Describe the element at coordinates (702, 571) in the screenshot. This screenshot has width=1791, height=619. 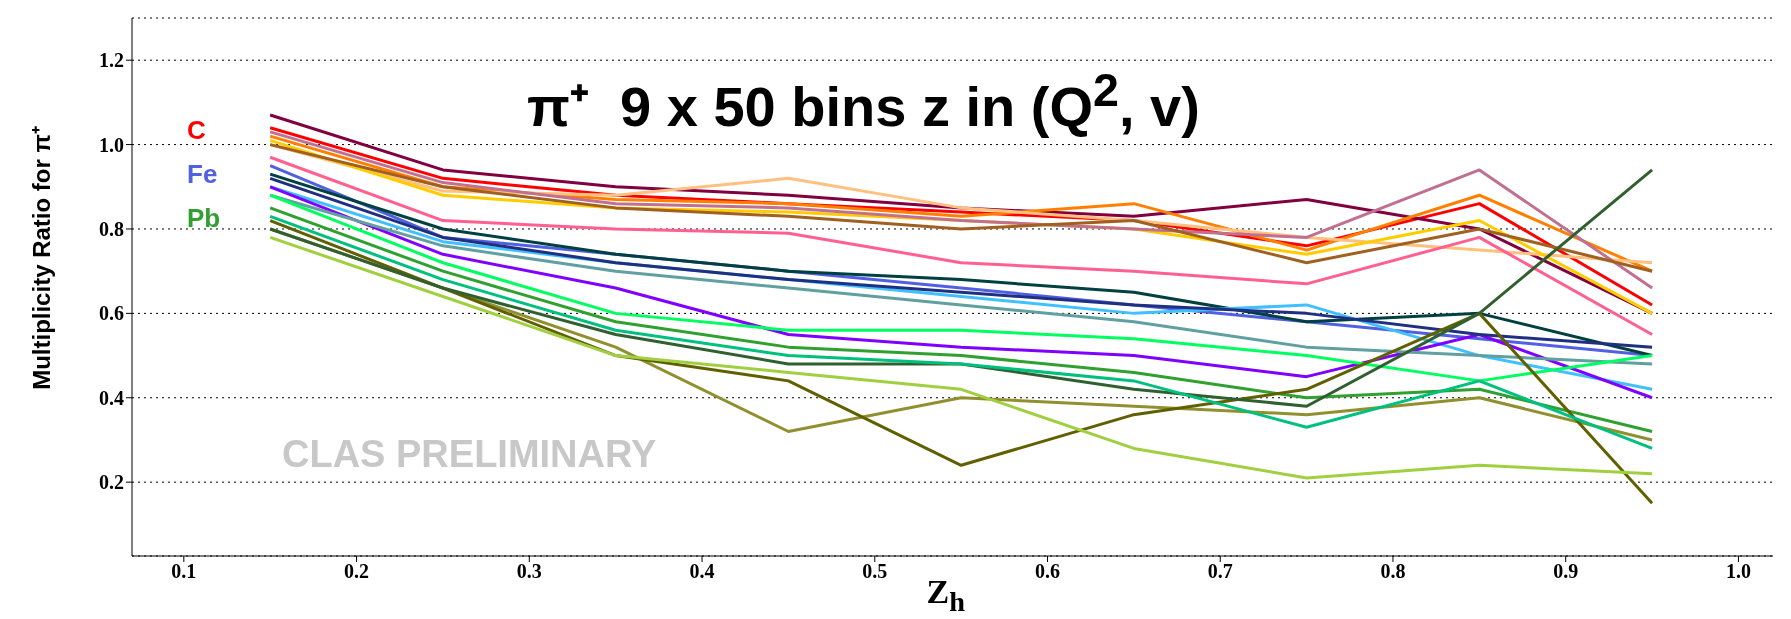
I see `x-tick-label: 0.4` at that location.